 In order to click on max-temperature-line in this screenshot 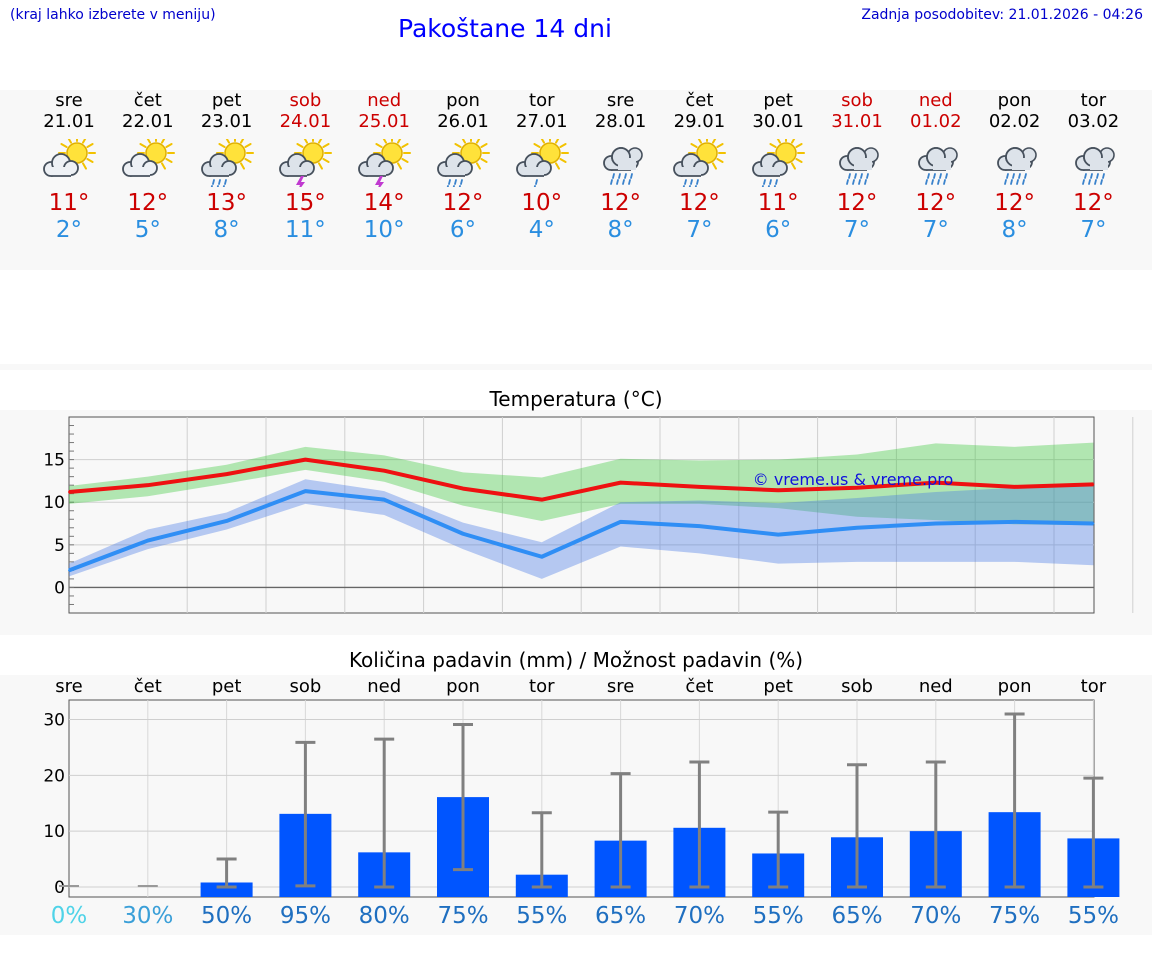, I will do `click(581, 479)`.